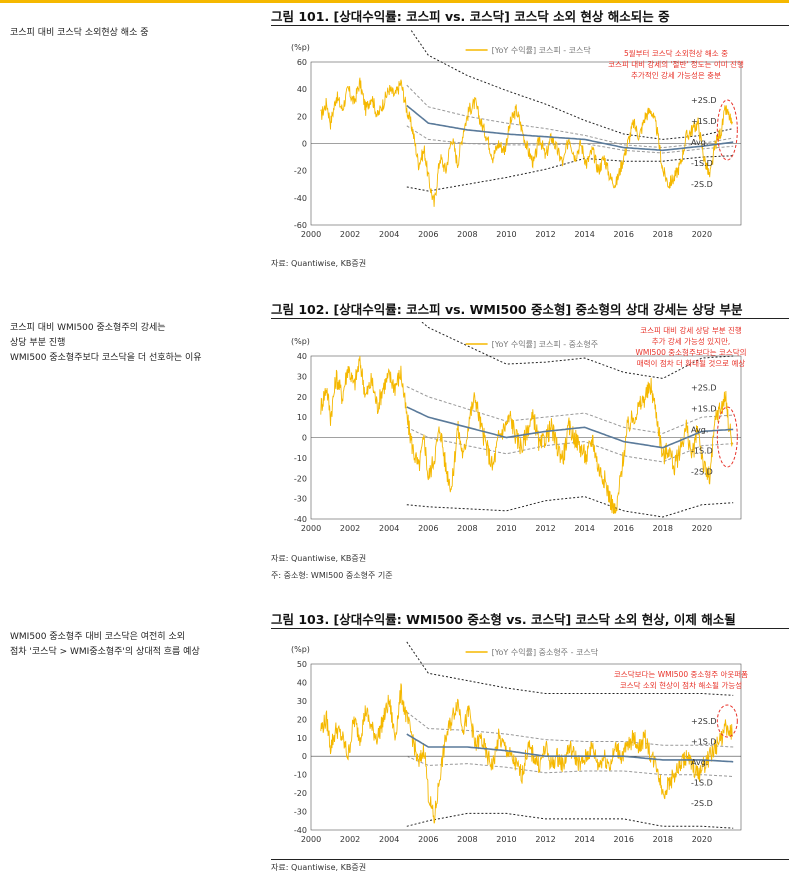 The image size is (789, 879). I want to click on y-tick-label: -60, so click(300, 225).